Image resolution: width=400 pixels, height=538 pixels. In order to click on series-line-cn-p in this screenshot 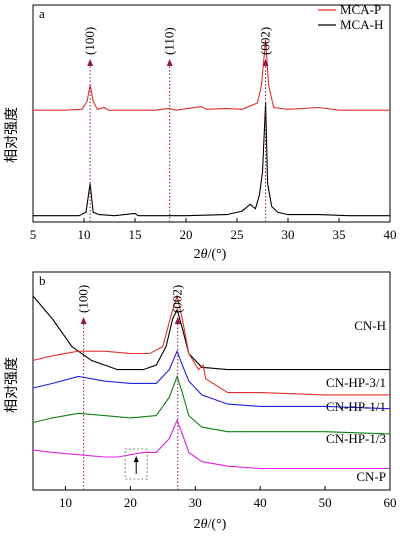, I will do `click(211, 444)`.